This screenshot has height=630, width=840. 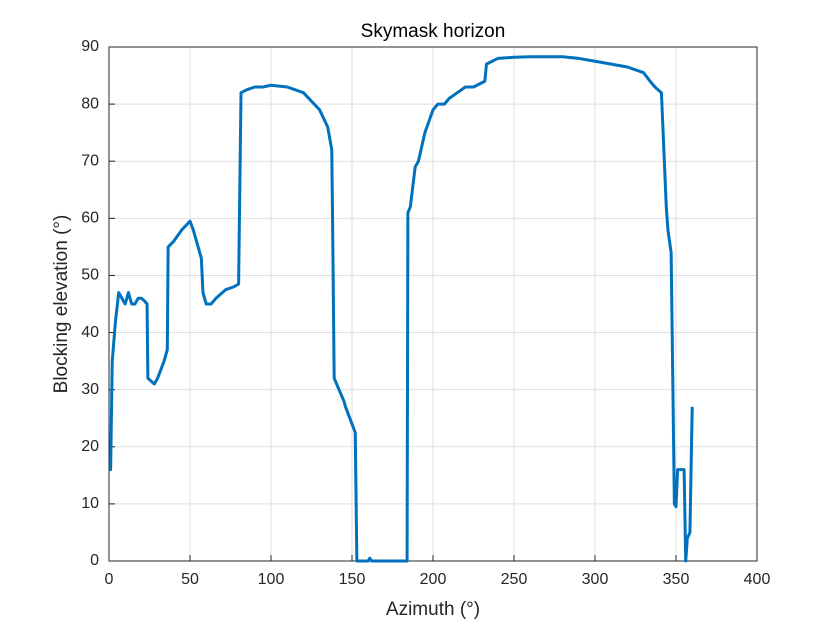 I want to click on x-tick-label: 0, so click(x=109, y=579).